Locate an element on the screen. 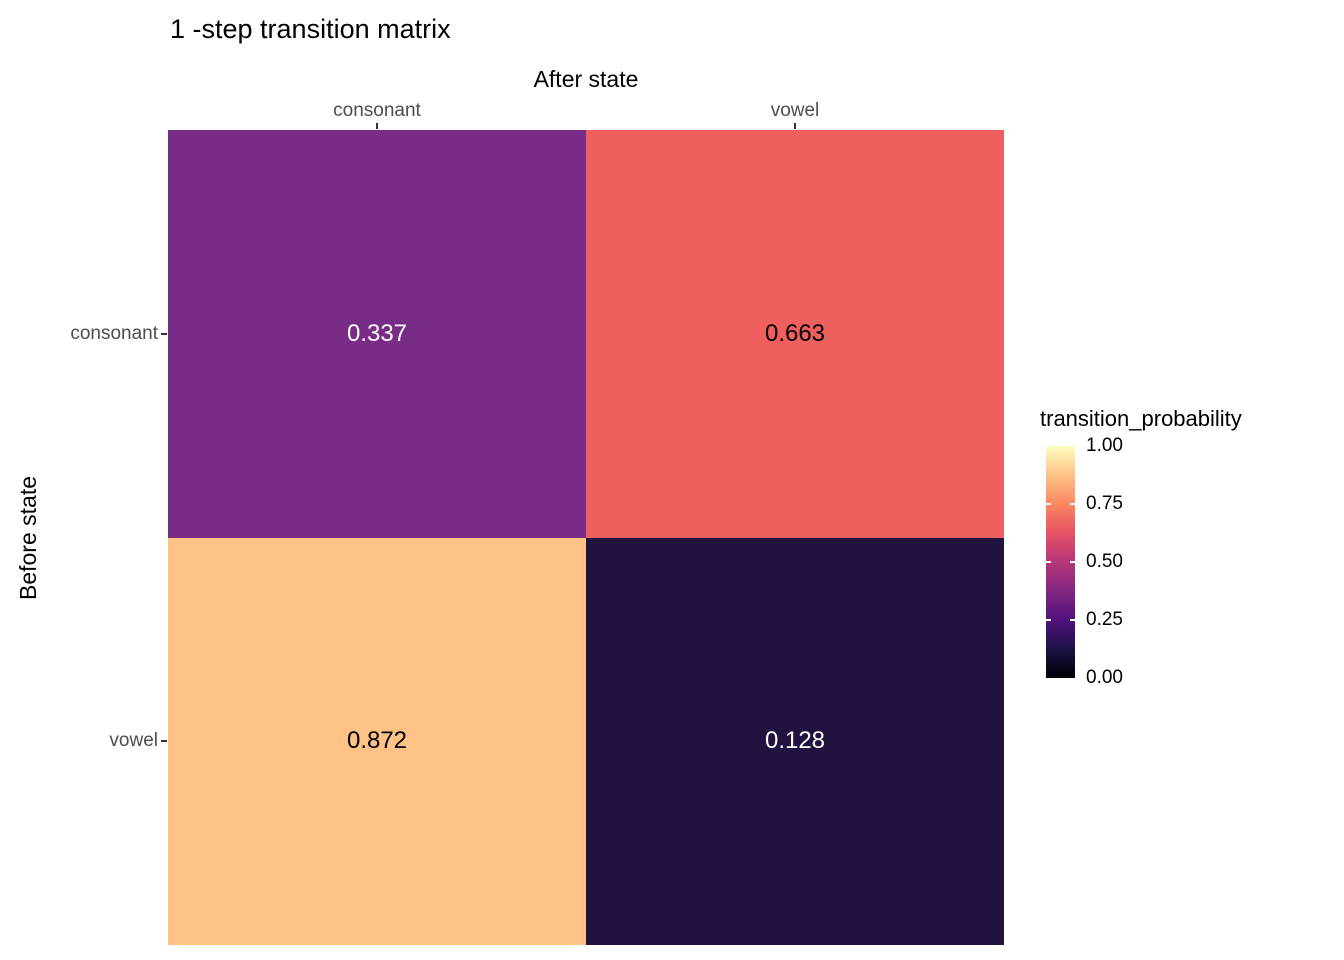 This screenshot has width=1344, height=960. chart-title: 1 -step transition matrix is located at coordinates (310, 29).